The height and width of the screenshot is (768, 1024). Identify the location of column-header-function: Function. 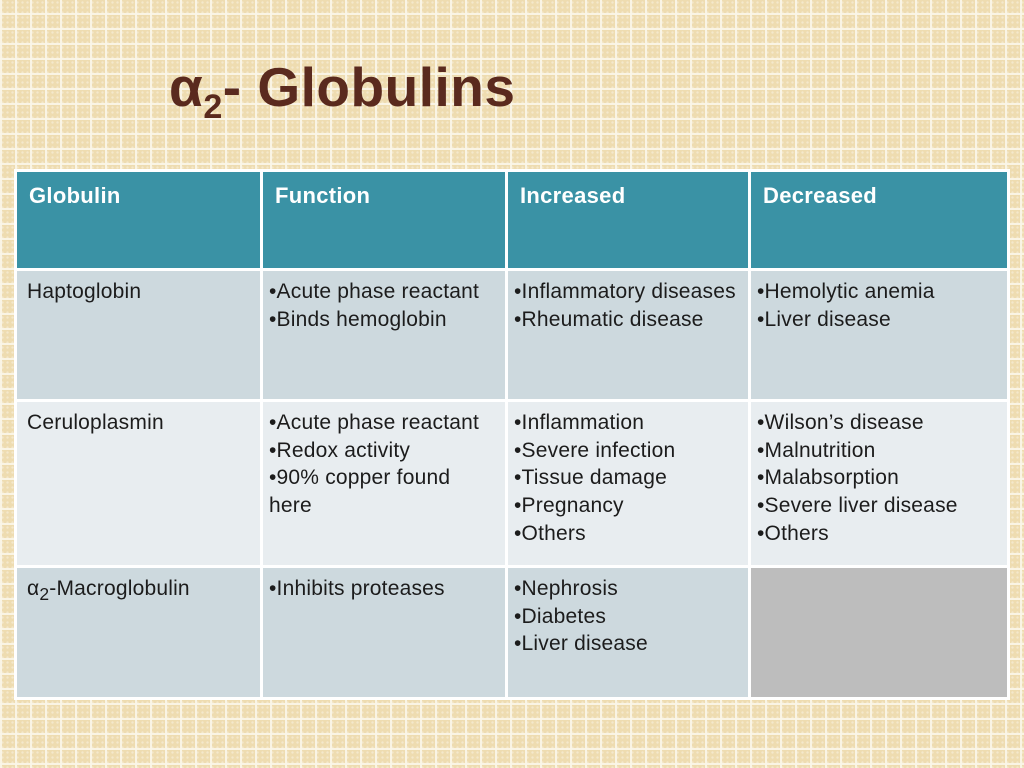
(384, 220).